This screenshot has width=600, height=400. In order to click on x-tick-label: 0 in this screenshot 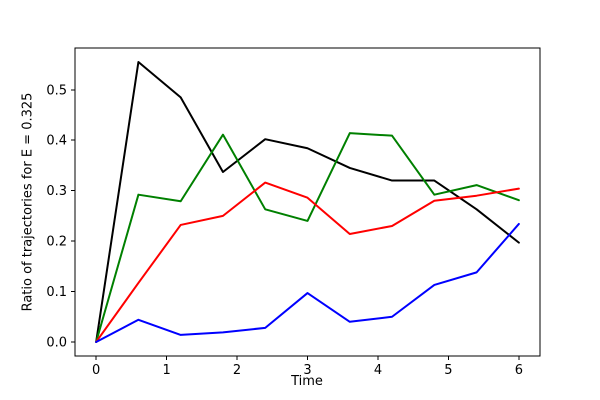, I will do `click(96, 370)`.